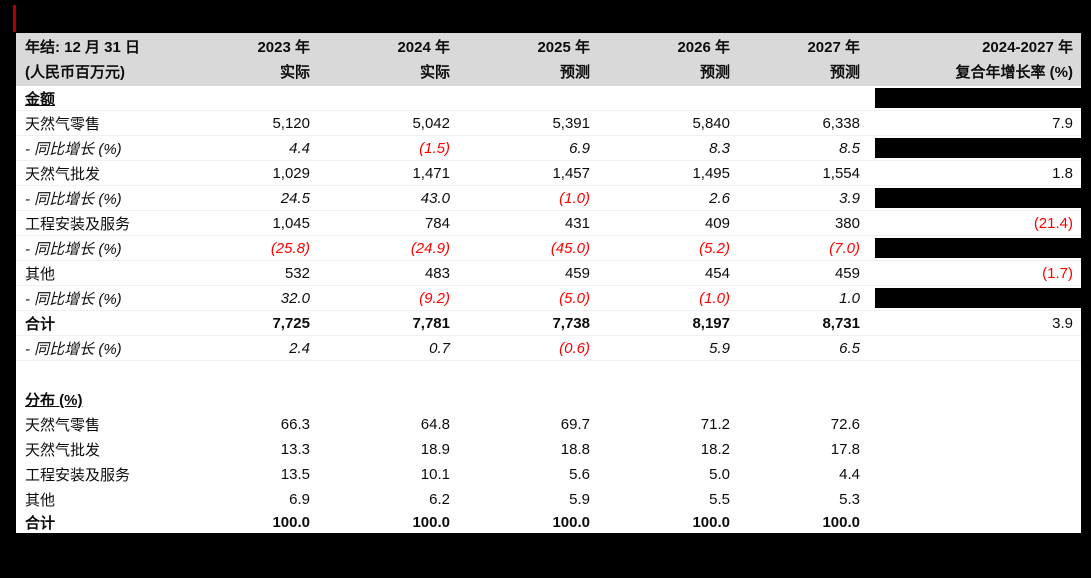  I want to click on cell-2026: 5.9, so click(719, 348).